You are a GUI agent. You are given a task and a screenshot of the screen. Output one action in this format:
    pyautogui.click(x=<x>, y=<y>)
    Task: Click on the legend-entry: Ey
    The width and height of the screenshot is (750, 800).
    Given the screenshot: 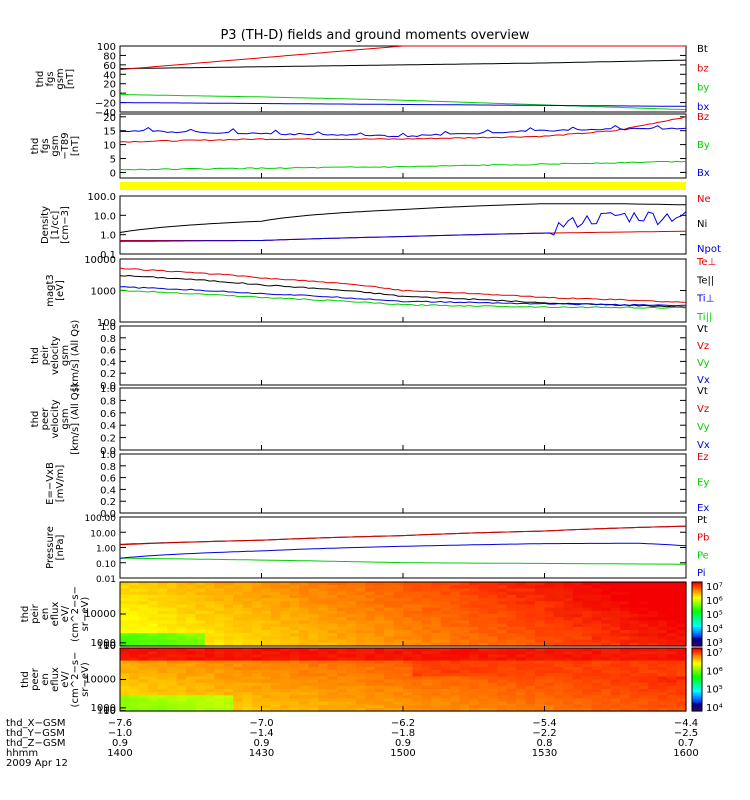 What is the action you would take?
    pyautogui.click(x=703, y=483)
    